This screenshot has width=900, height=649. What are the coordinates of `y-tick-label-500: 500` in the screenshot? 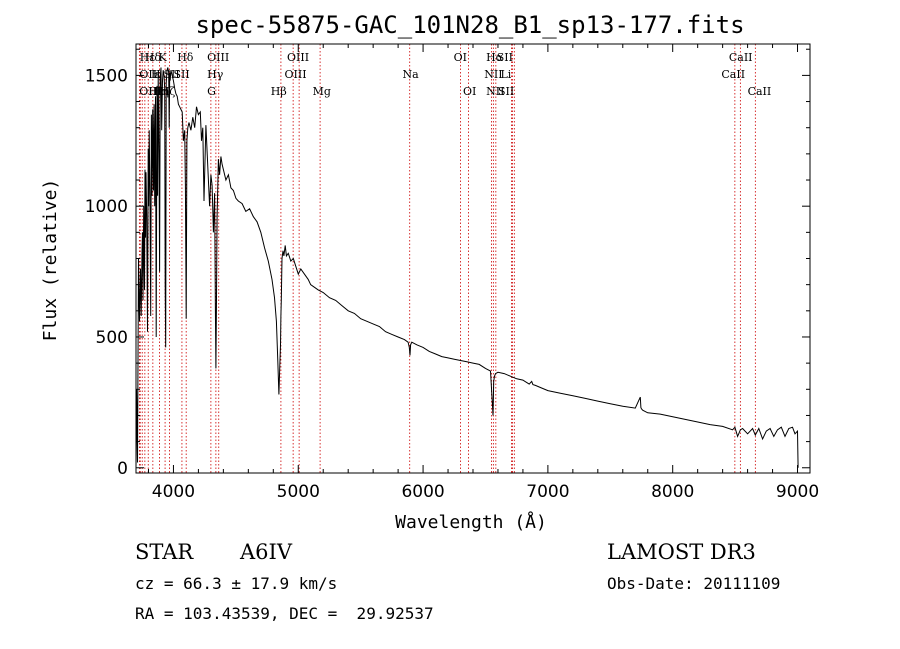 It's located at (112, 338).